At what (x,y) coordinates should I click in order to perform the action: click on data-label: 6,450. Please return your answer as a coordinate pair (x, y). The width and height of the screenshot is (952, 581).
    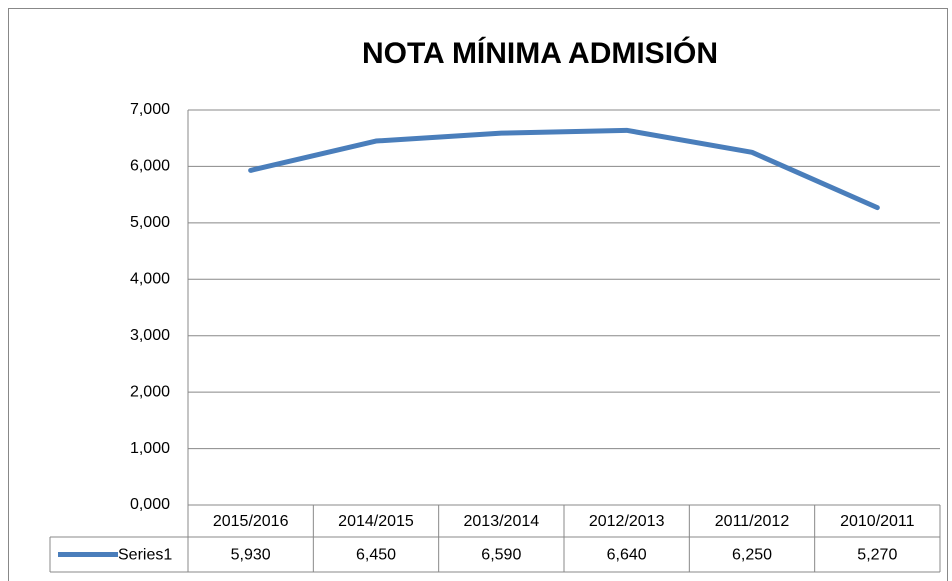
    Looking at the image, I should click on (376, 555).